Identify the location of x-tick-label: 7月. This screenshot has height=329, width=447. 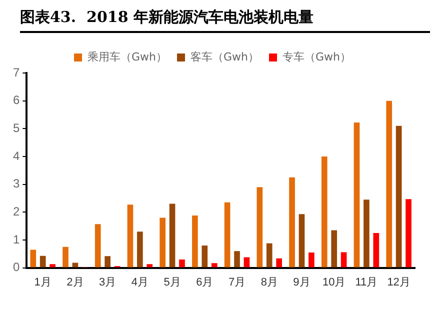
(237, 282).